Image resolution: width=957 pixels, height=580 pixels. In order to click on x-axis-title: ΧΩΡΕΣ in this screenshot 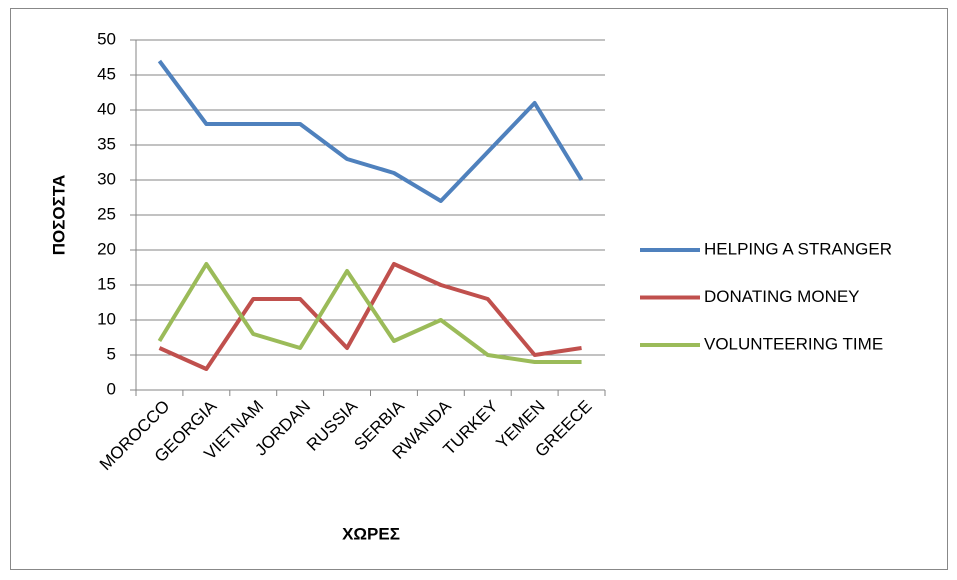, I will do `click(371, 533)`.